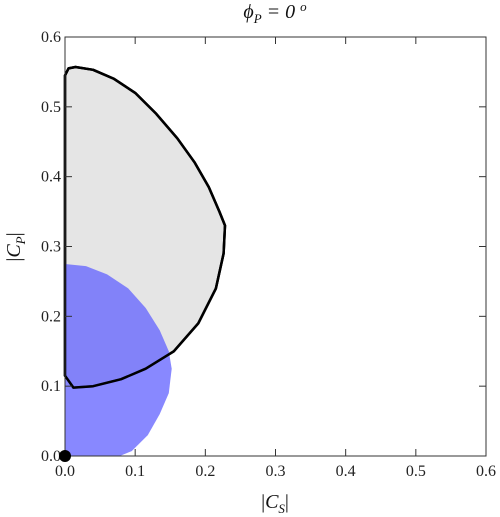 Image resolution: width=500 pixels, height=517 pixels. Describe the element at coordinates (65, 471) in the screenshot. I see `x-tick-label: 0.0` at that location.